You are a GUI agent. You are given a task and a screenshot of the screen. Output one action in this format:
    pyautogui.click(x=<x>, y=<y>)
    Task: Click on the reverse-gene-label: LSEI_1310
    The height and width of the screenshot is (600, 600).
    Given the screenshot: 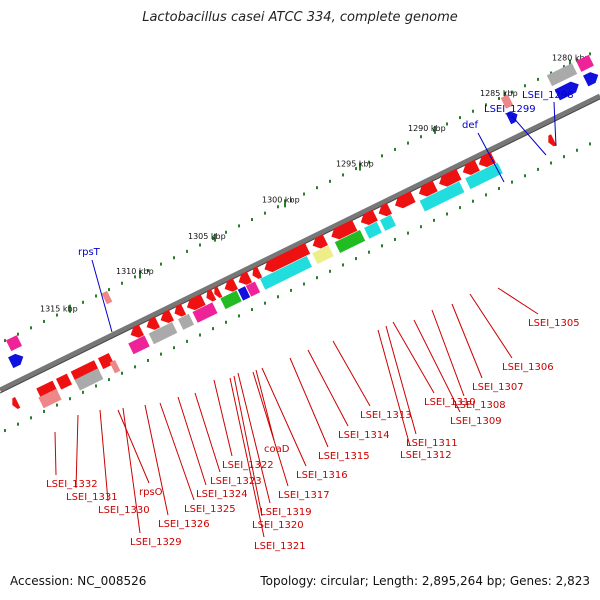 What is the action you would take?
    pyautogui.click(x=450, y=402)
    